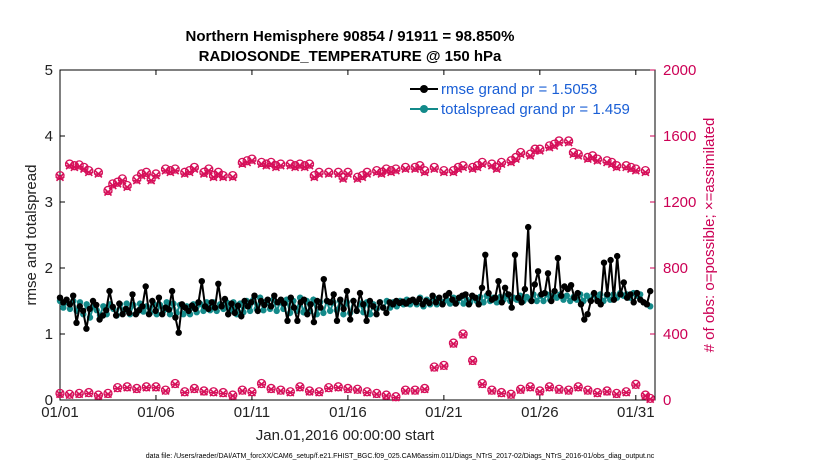 The height and width of the screenshot is (470, 830). Describe the element at coordinates (156, 412) in the screenshot. I see `x-tick-label: 01/06` at that location.